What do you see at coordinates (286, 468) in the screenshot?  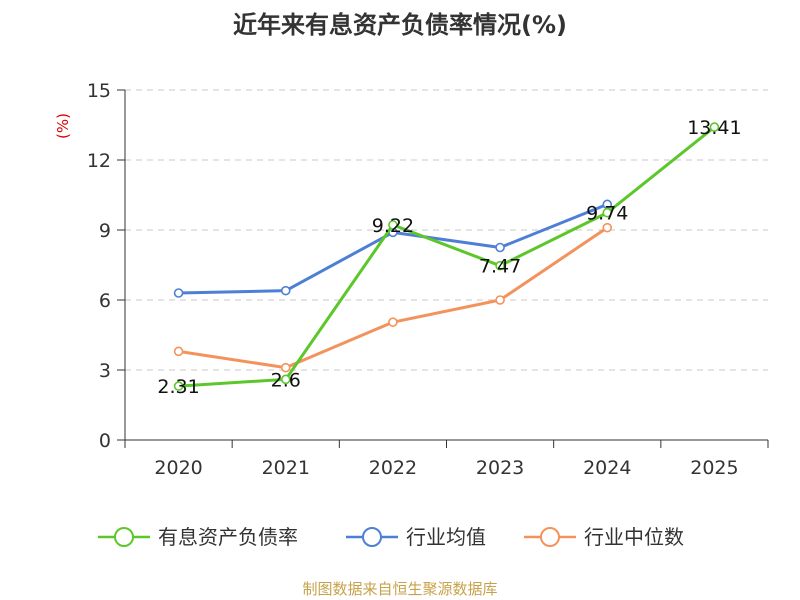 I see `x-tick-label: 2021` at bounding box center [286, 468].